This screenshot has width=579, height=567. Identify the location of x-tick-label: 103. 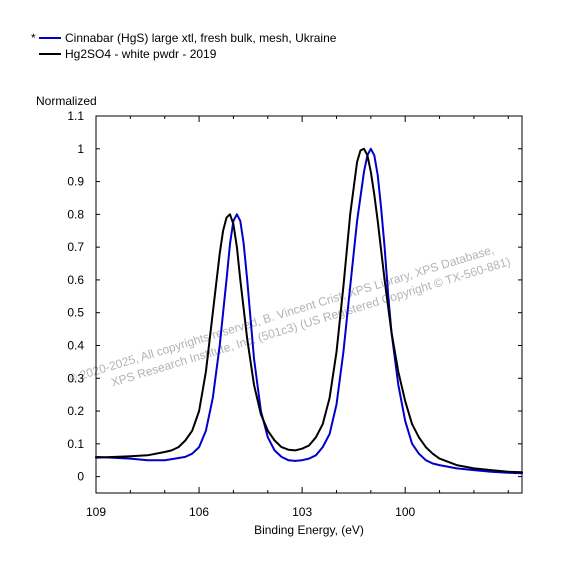
(302, 512).